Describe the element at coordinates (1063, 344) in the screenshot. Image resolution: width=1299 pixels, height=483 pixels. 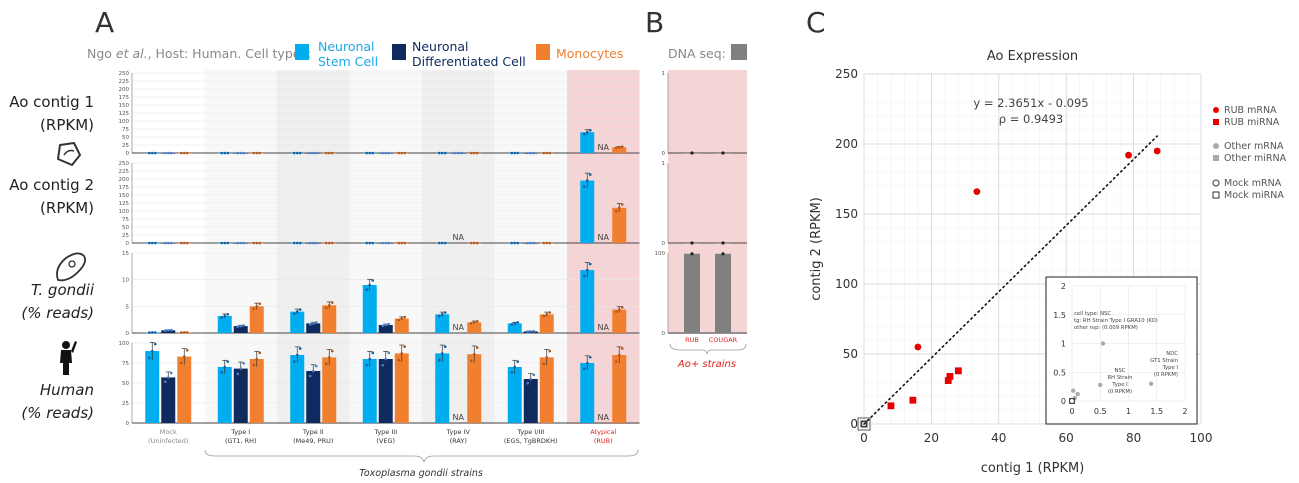
I see `inset-y-tick: 1` at that location.